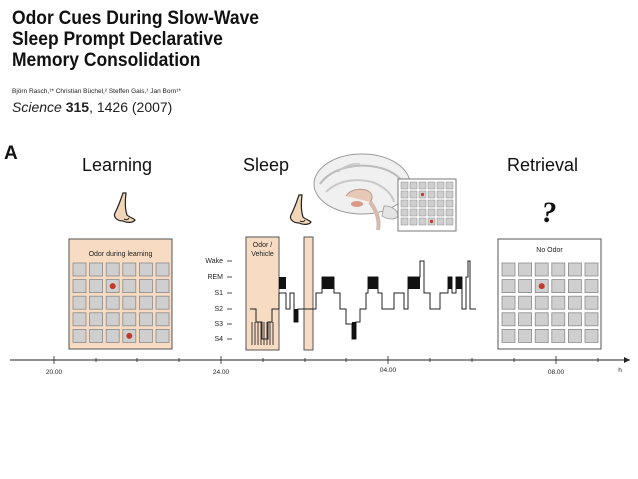  I want to click on title-line-1: Odor Cues During Slow-Wave, so click(136, 18).